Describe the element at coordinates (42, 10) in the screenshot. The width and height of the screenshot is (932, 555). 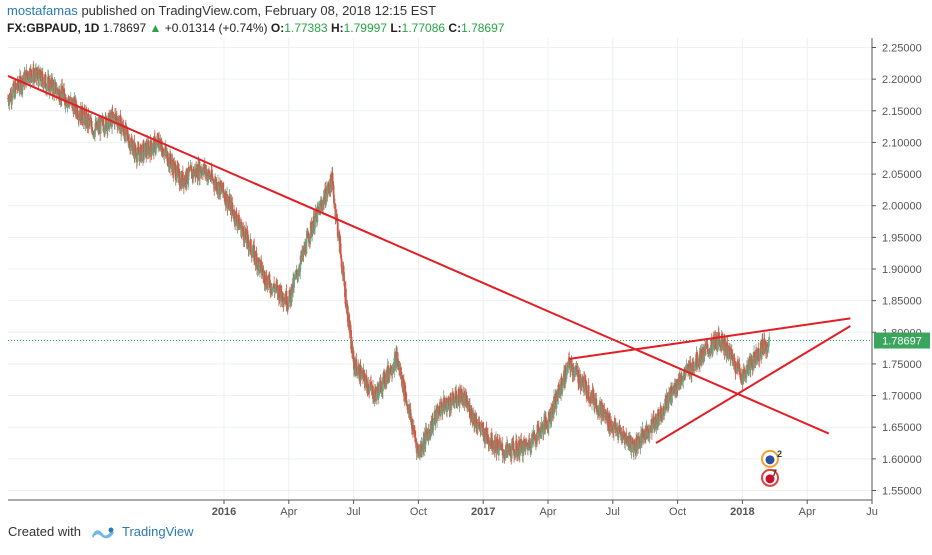
I see `author-name: mostafamas` at that location.